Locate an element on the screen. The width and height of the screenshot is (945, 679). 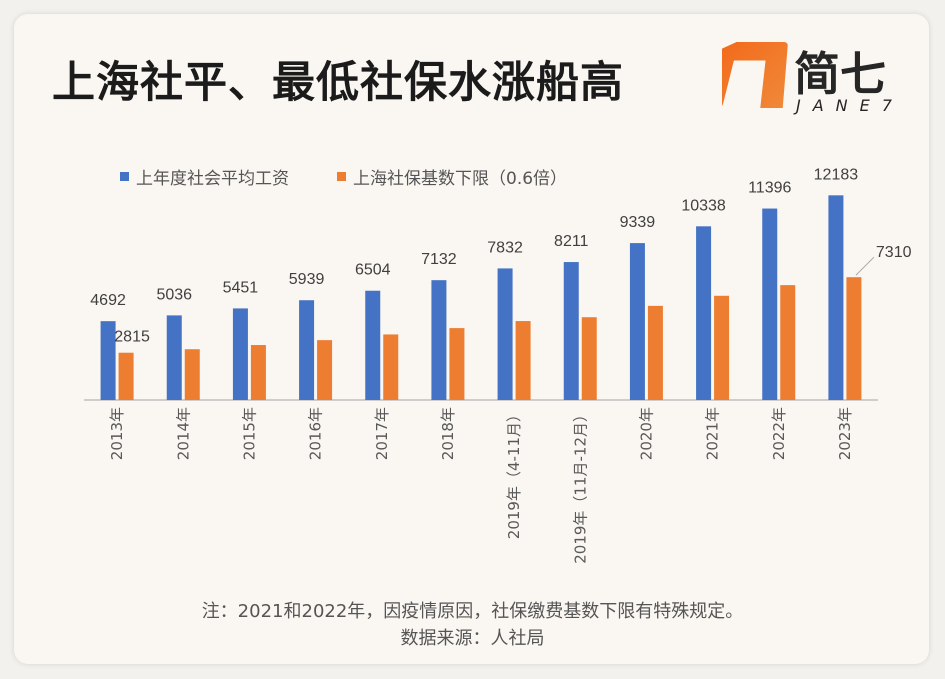
footnote: 注：2021和2022年，因疫情原因，社保缴费基数下限有特殊规定。 is located at coordinates (472, 611).